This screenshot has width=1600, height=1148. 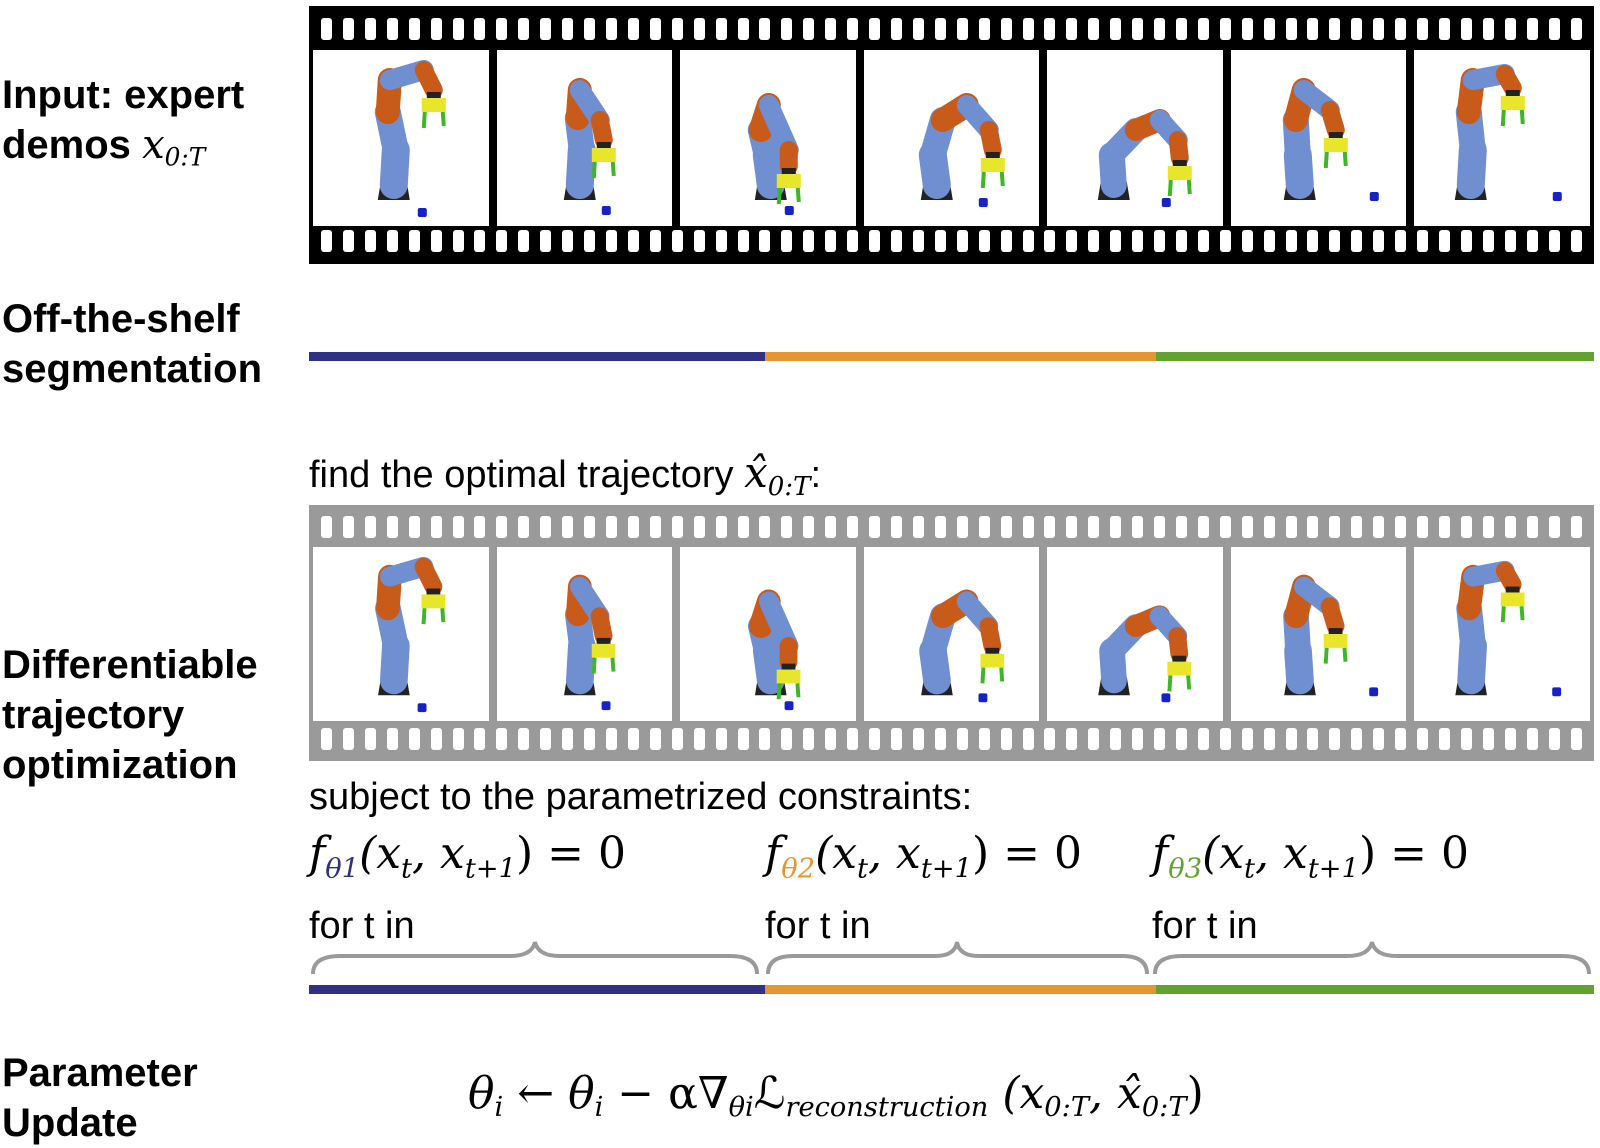 What do you see at coordinates (818, 926) in the screenshot?
I see `for-t-in-2: for t in` at bounding box center [818, 926].